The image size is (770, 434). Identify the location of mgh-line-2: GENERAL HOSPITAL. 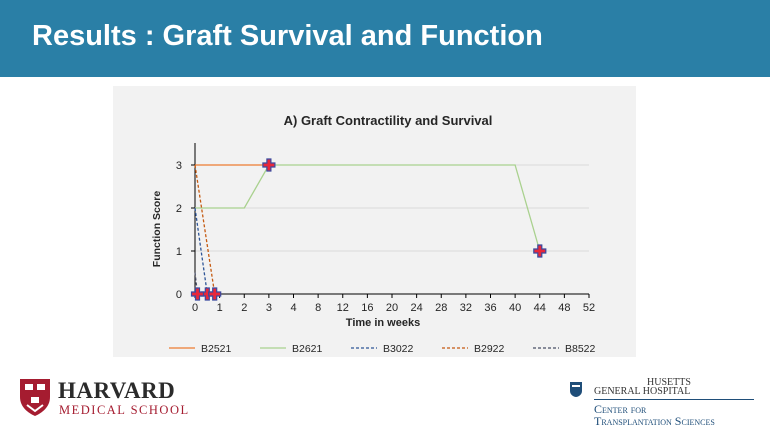
(642, 391).